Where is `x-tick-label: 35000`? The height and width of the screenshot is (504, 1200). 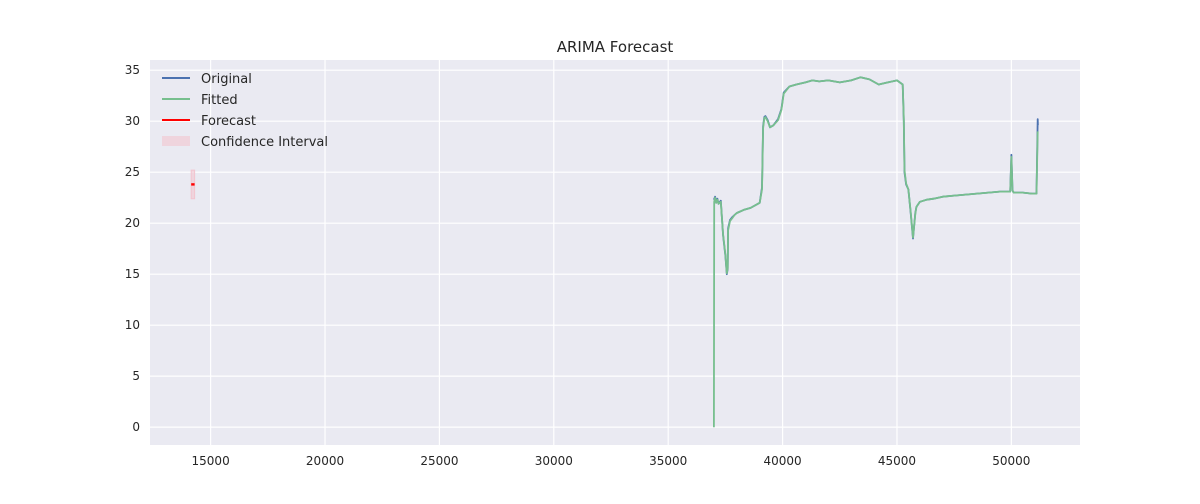
x-tick-label: 35000 is located at coordinates (668, 461).